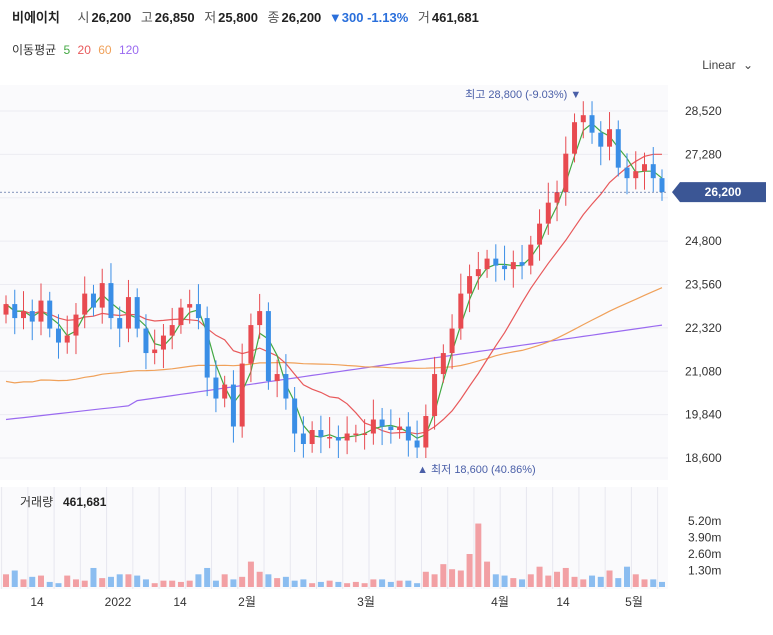 This screenshot has height=635, width=773. Describe the element at coordinates (523, 94) in the screenshot. I see `high-annotation: 최고 28,800 (-9.03%) ▼` at that location.